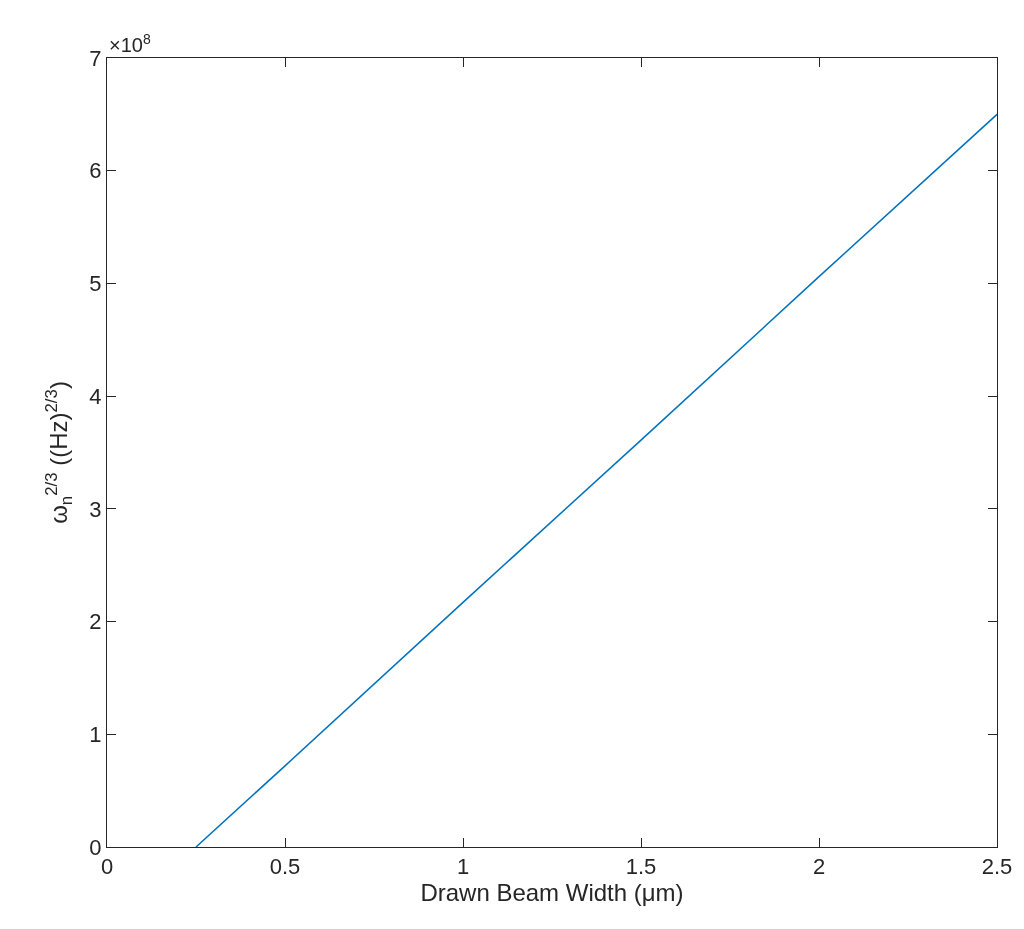  Describe the element at coordinates (997, 867) in the screenshot. I see `x-tick-label: 2.5` at that location.